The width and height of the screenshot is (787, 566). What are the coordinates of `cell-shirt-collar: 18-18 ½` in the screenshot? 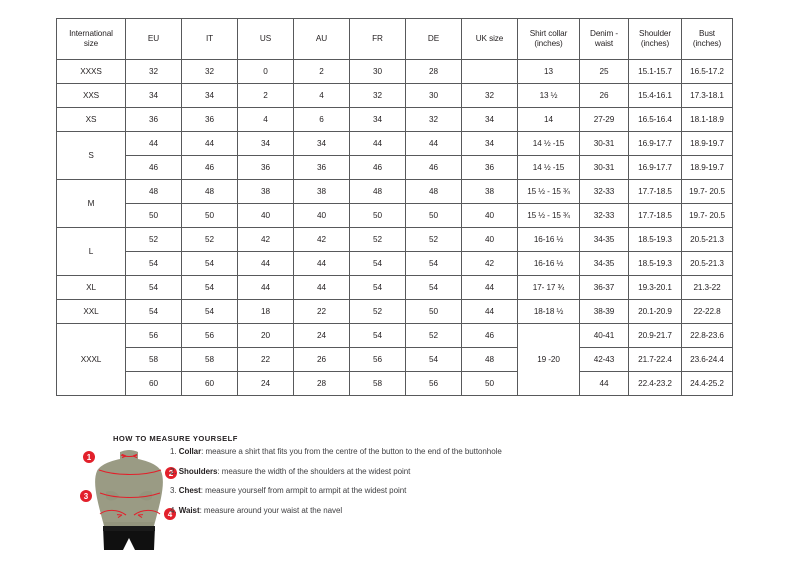 It's located at (548, 311).